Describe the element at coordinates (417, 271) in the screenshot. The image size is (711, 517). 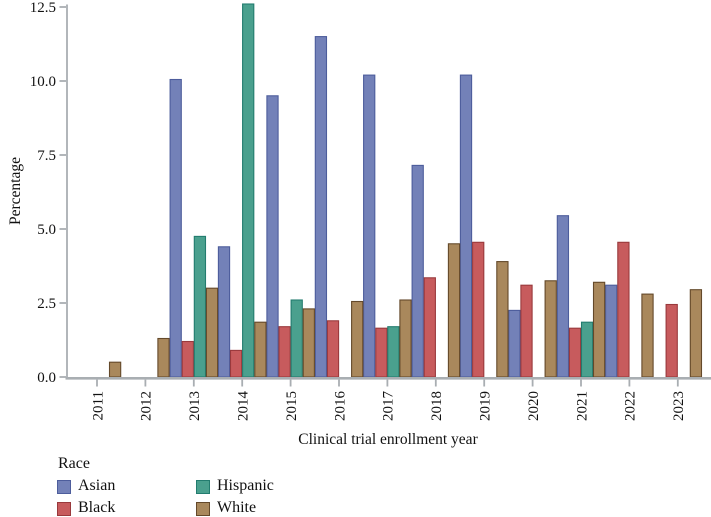
I see `bar-asian-2018` at that location.